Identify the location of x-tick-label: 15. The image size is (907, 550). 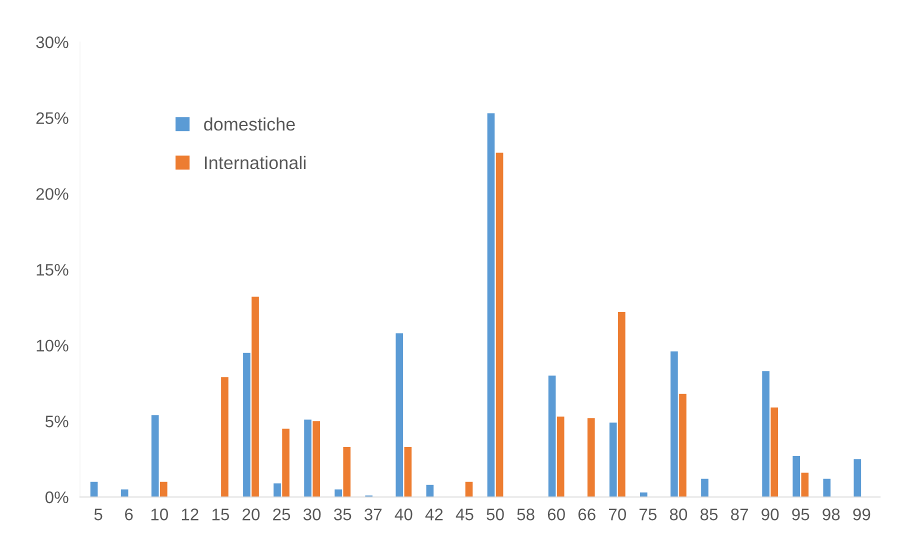
(221, 514).